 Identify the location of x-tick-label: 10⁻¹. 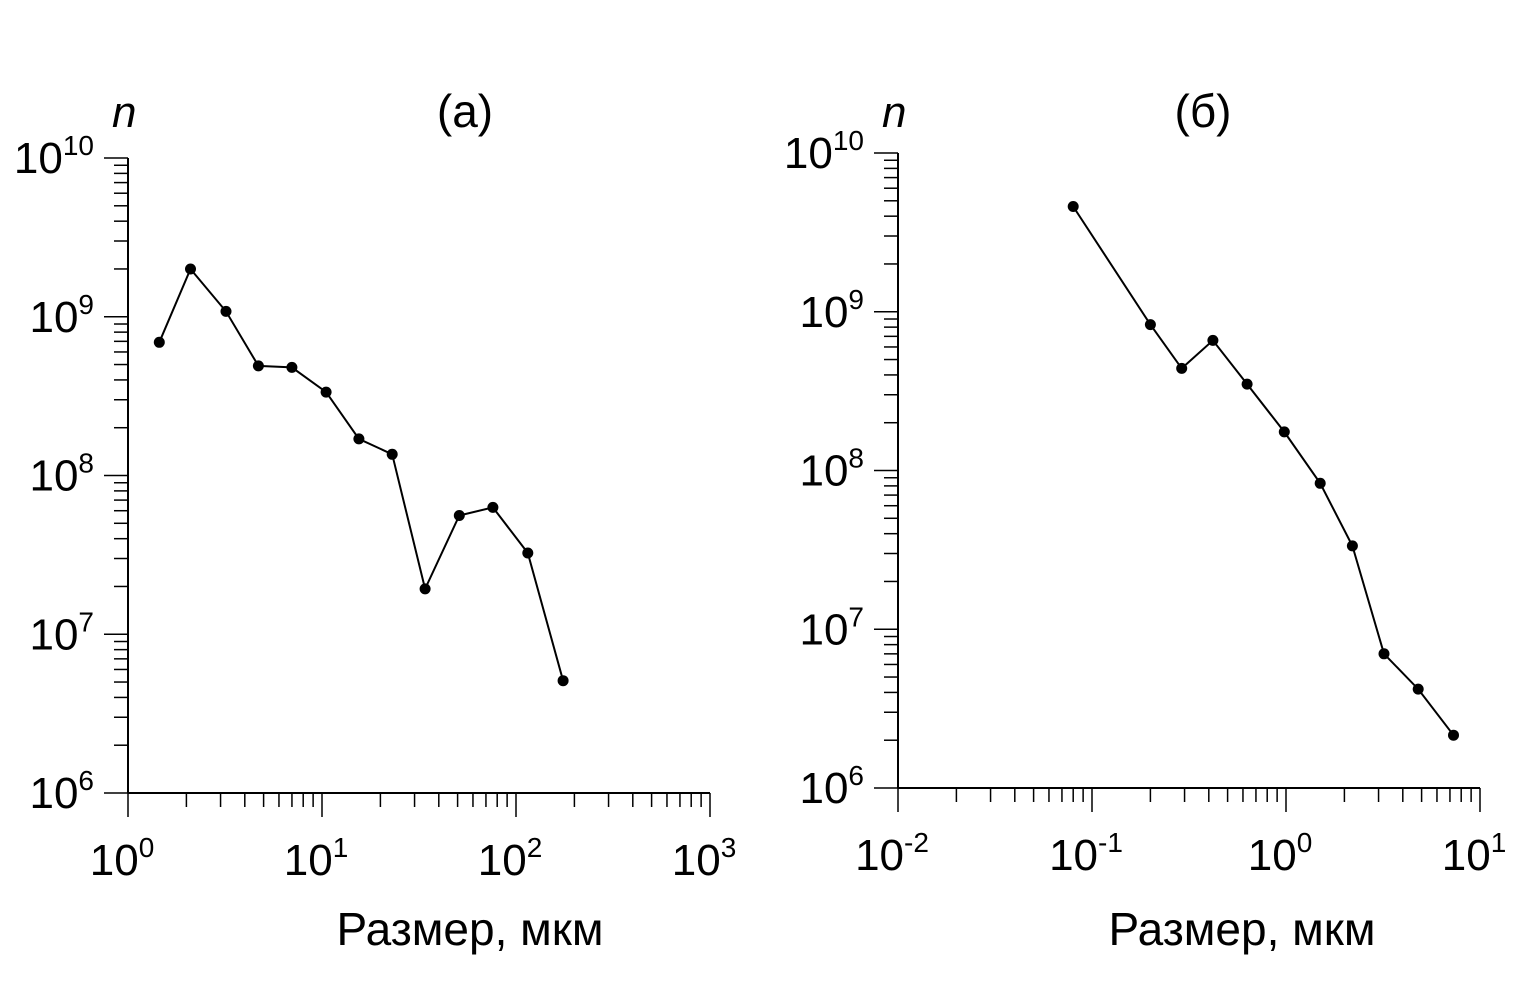
(1086, 853).